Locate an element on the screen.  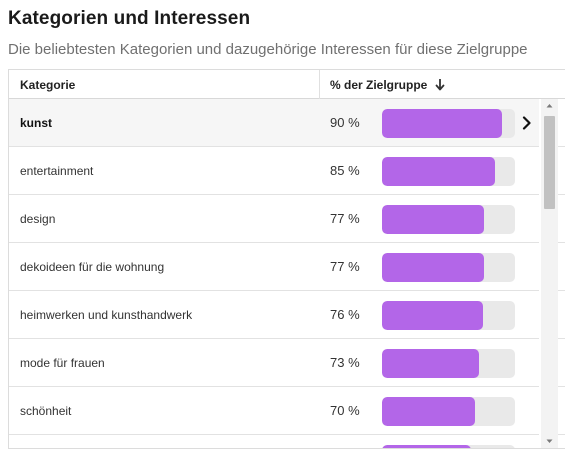
column-header-percent-label: % der Zielgruppe is located at coordinates (379, 85).